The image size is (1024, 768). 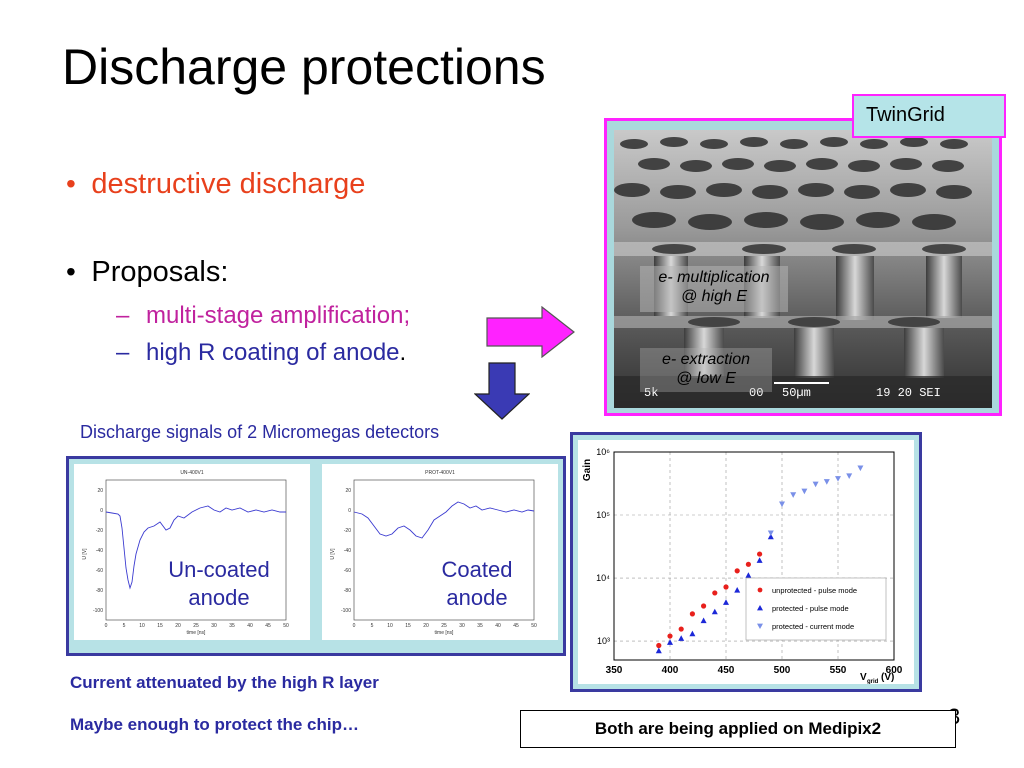 I want to click on subbullet-text: multi-stage amplification;, so click(x=278, y=315).